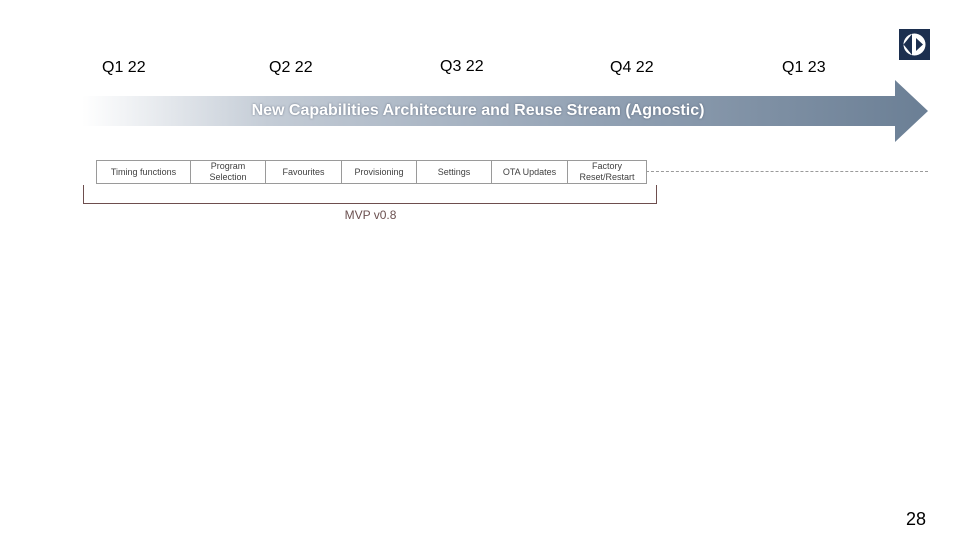  What do you see at coordinates (914, 44) in the screenshot?
I see `brand-logo-icon` at bounding box center [914, 44].